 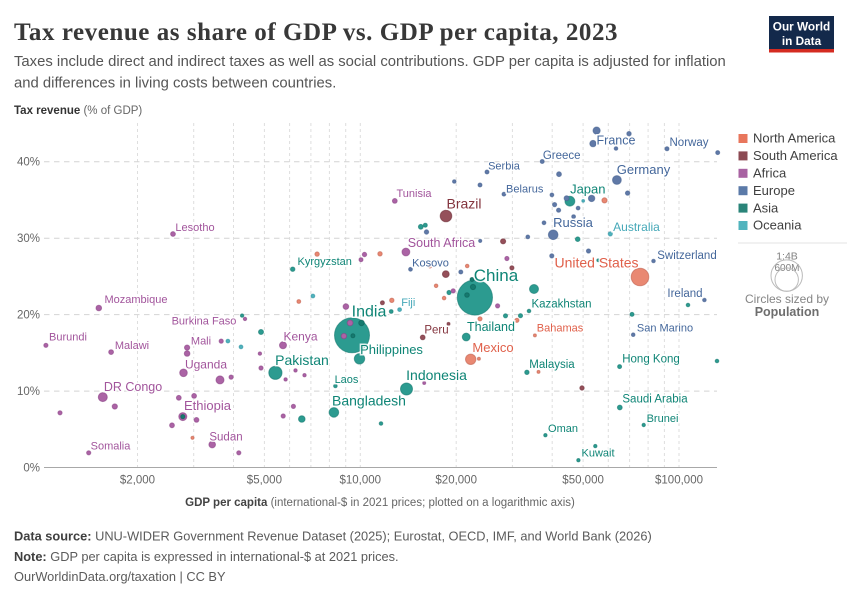 I want to click on svg-text: $100,000, so click(x=679, y=481).